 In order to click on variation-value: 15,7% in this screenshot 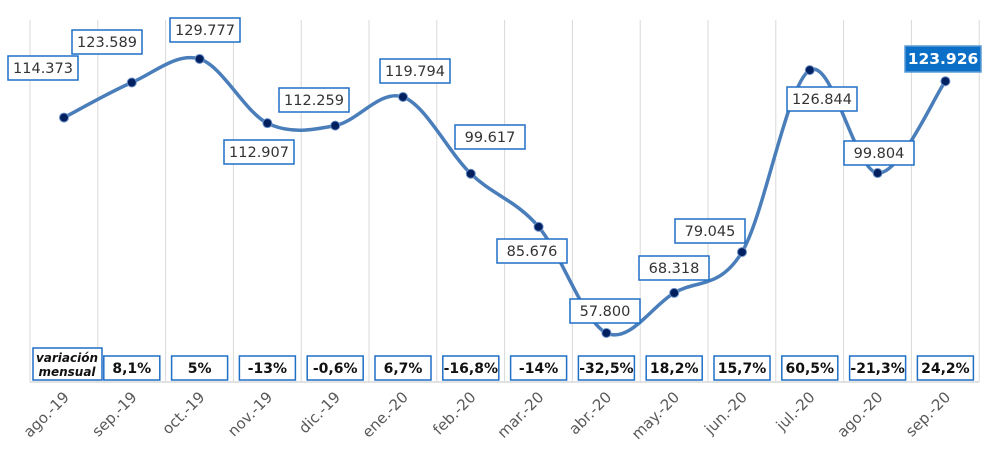, I will do `click(742, 369)`.